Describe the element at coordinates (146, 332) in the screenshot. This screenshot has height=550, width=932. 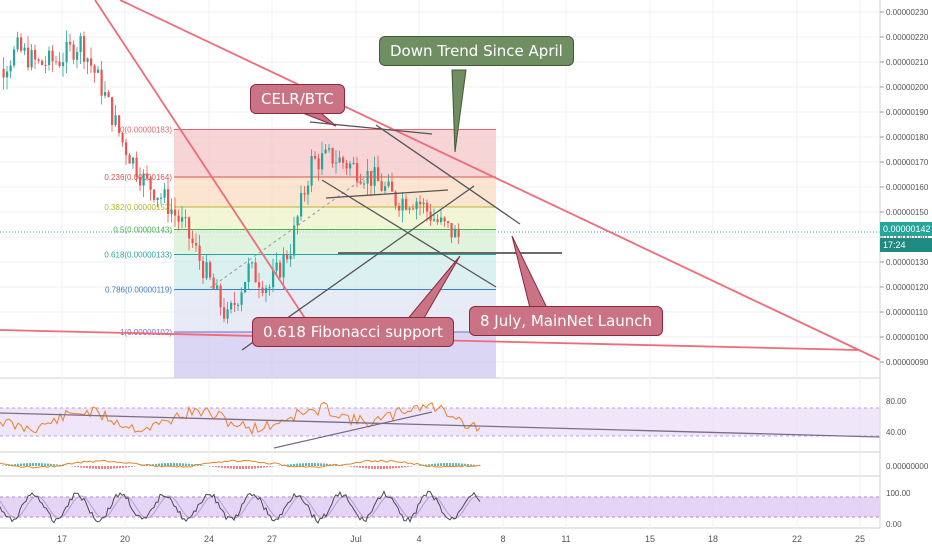
I see `fib-level-label: 1(0.00000102)` at that location.